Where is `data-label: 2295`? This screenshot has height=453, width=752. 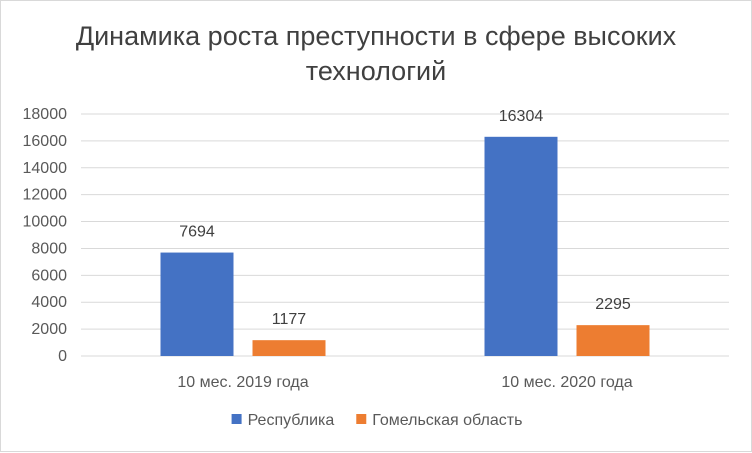
data-label: 2295 is located at coordinates (613, 304).